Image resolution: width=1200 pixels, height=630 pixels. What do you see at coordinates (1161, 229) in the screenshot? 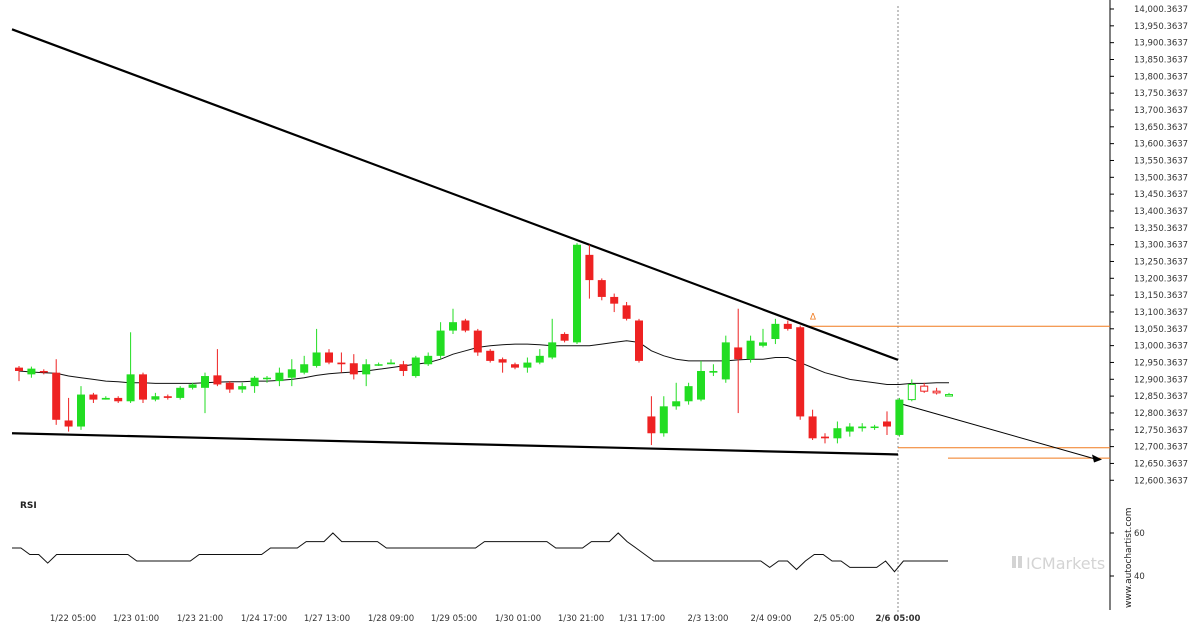
I see `price-tick-label: 13,350.3637` at bounding box center [1161, 229].